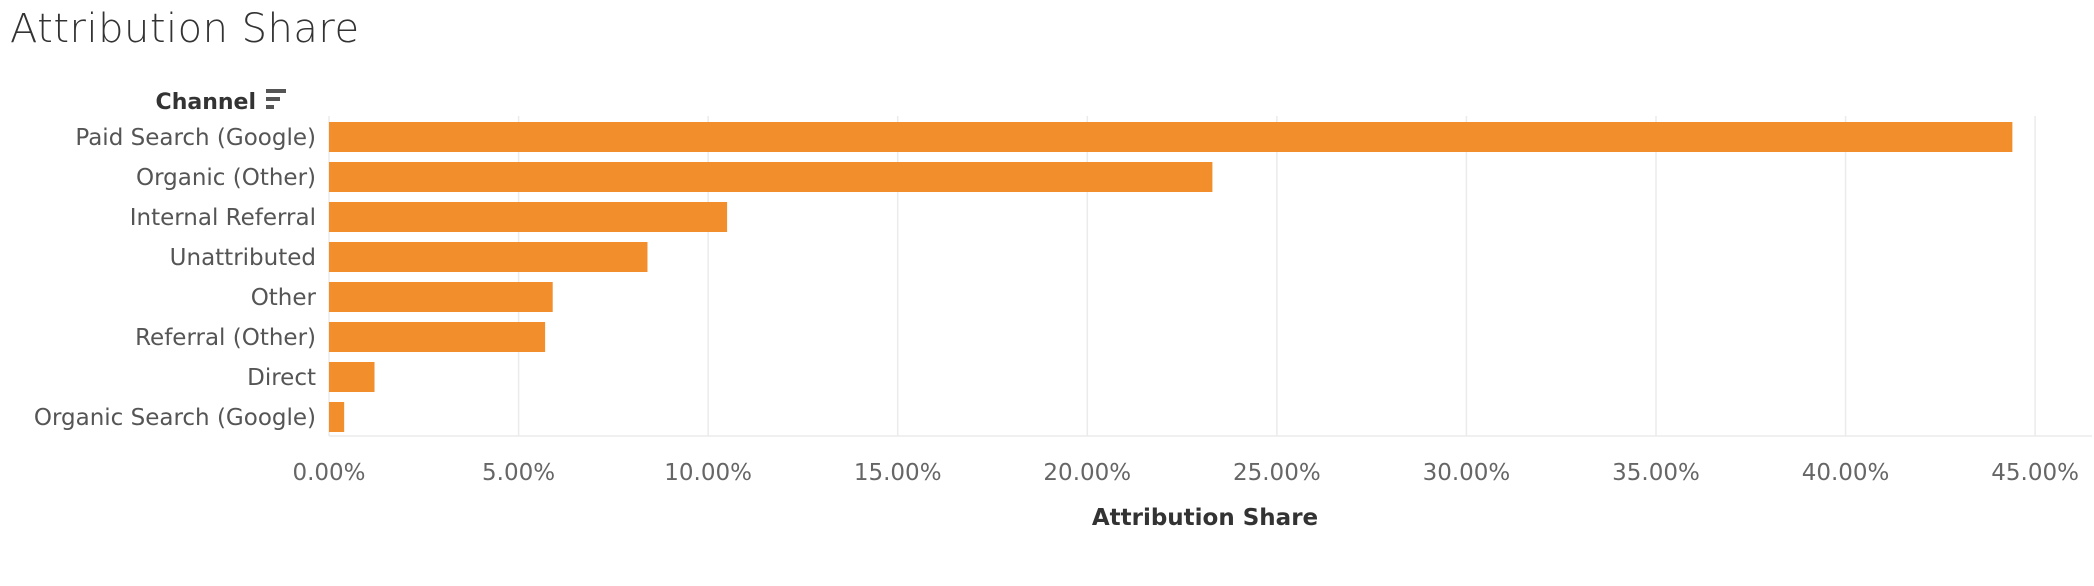  I want to click on category-label: Other, so click(284, 298).